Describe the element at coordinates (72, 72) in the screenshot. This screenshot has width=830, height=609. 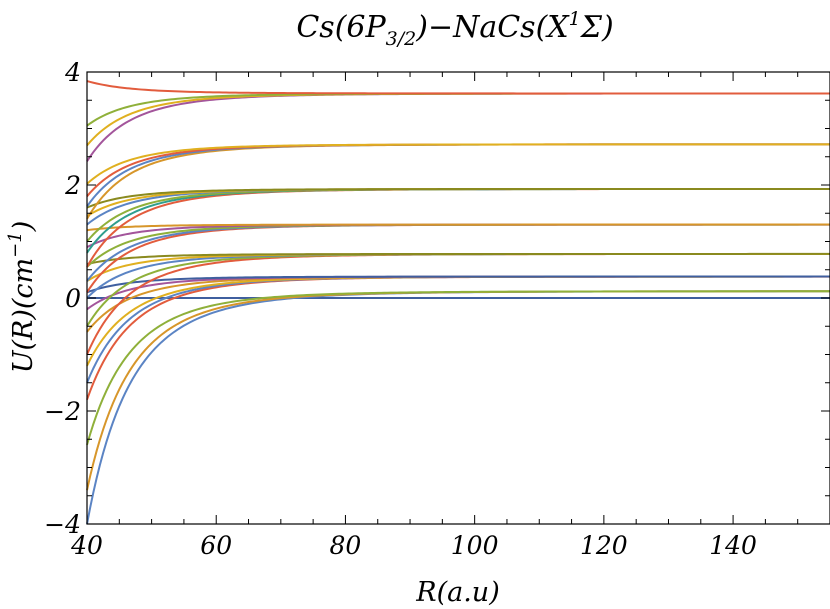
I see `y-tick-label: 4` at that location.